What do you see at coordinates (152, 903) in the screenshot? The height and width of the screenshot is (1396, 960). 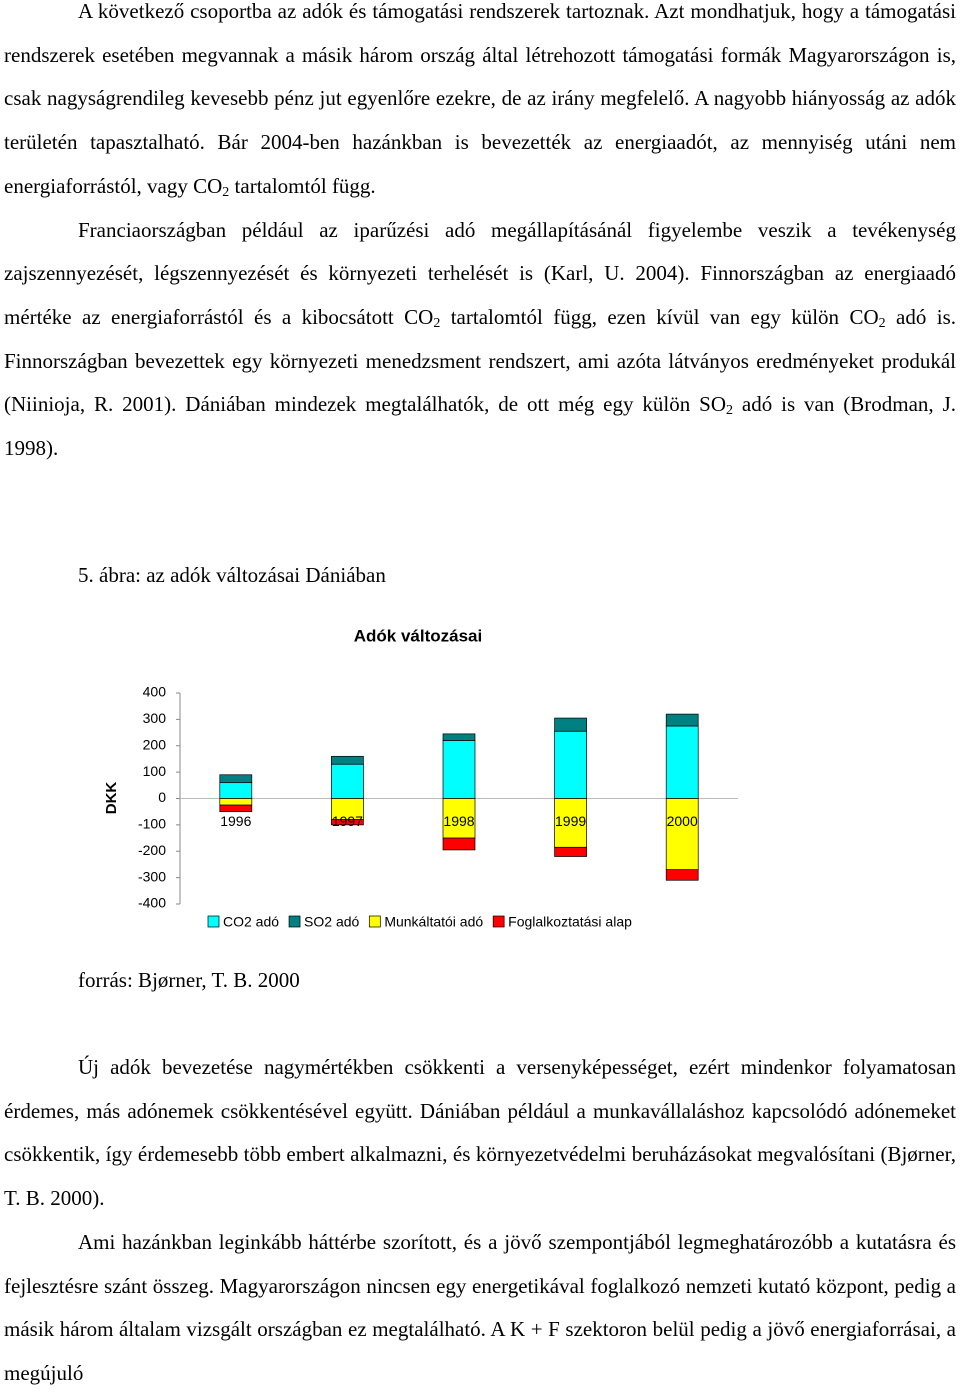 I see `y-tick-label: -400` at bounding box center [152, 903].